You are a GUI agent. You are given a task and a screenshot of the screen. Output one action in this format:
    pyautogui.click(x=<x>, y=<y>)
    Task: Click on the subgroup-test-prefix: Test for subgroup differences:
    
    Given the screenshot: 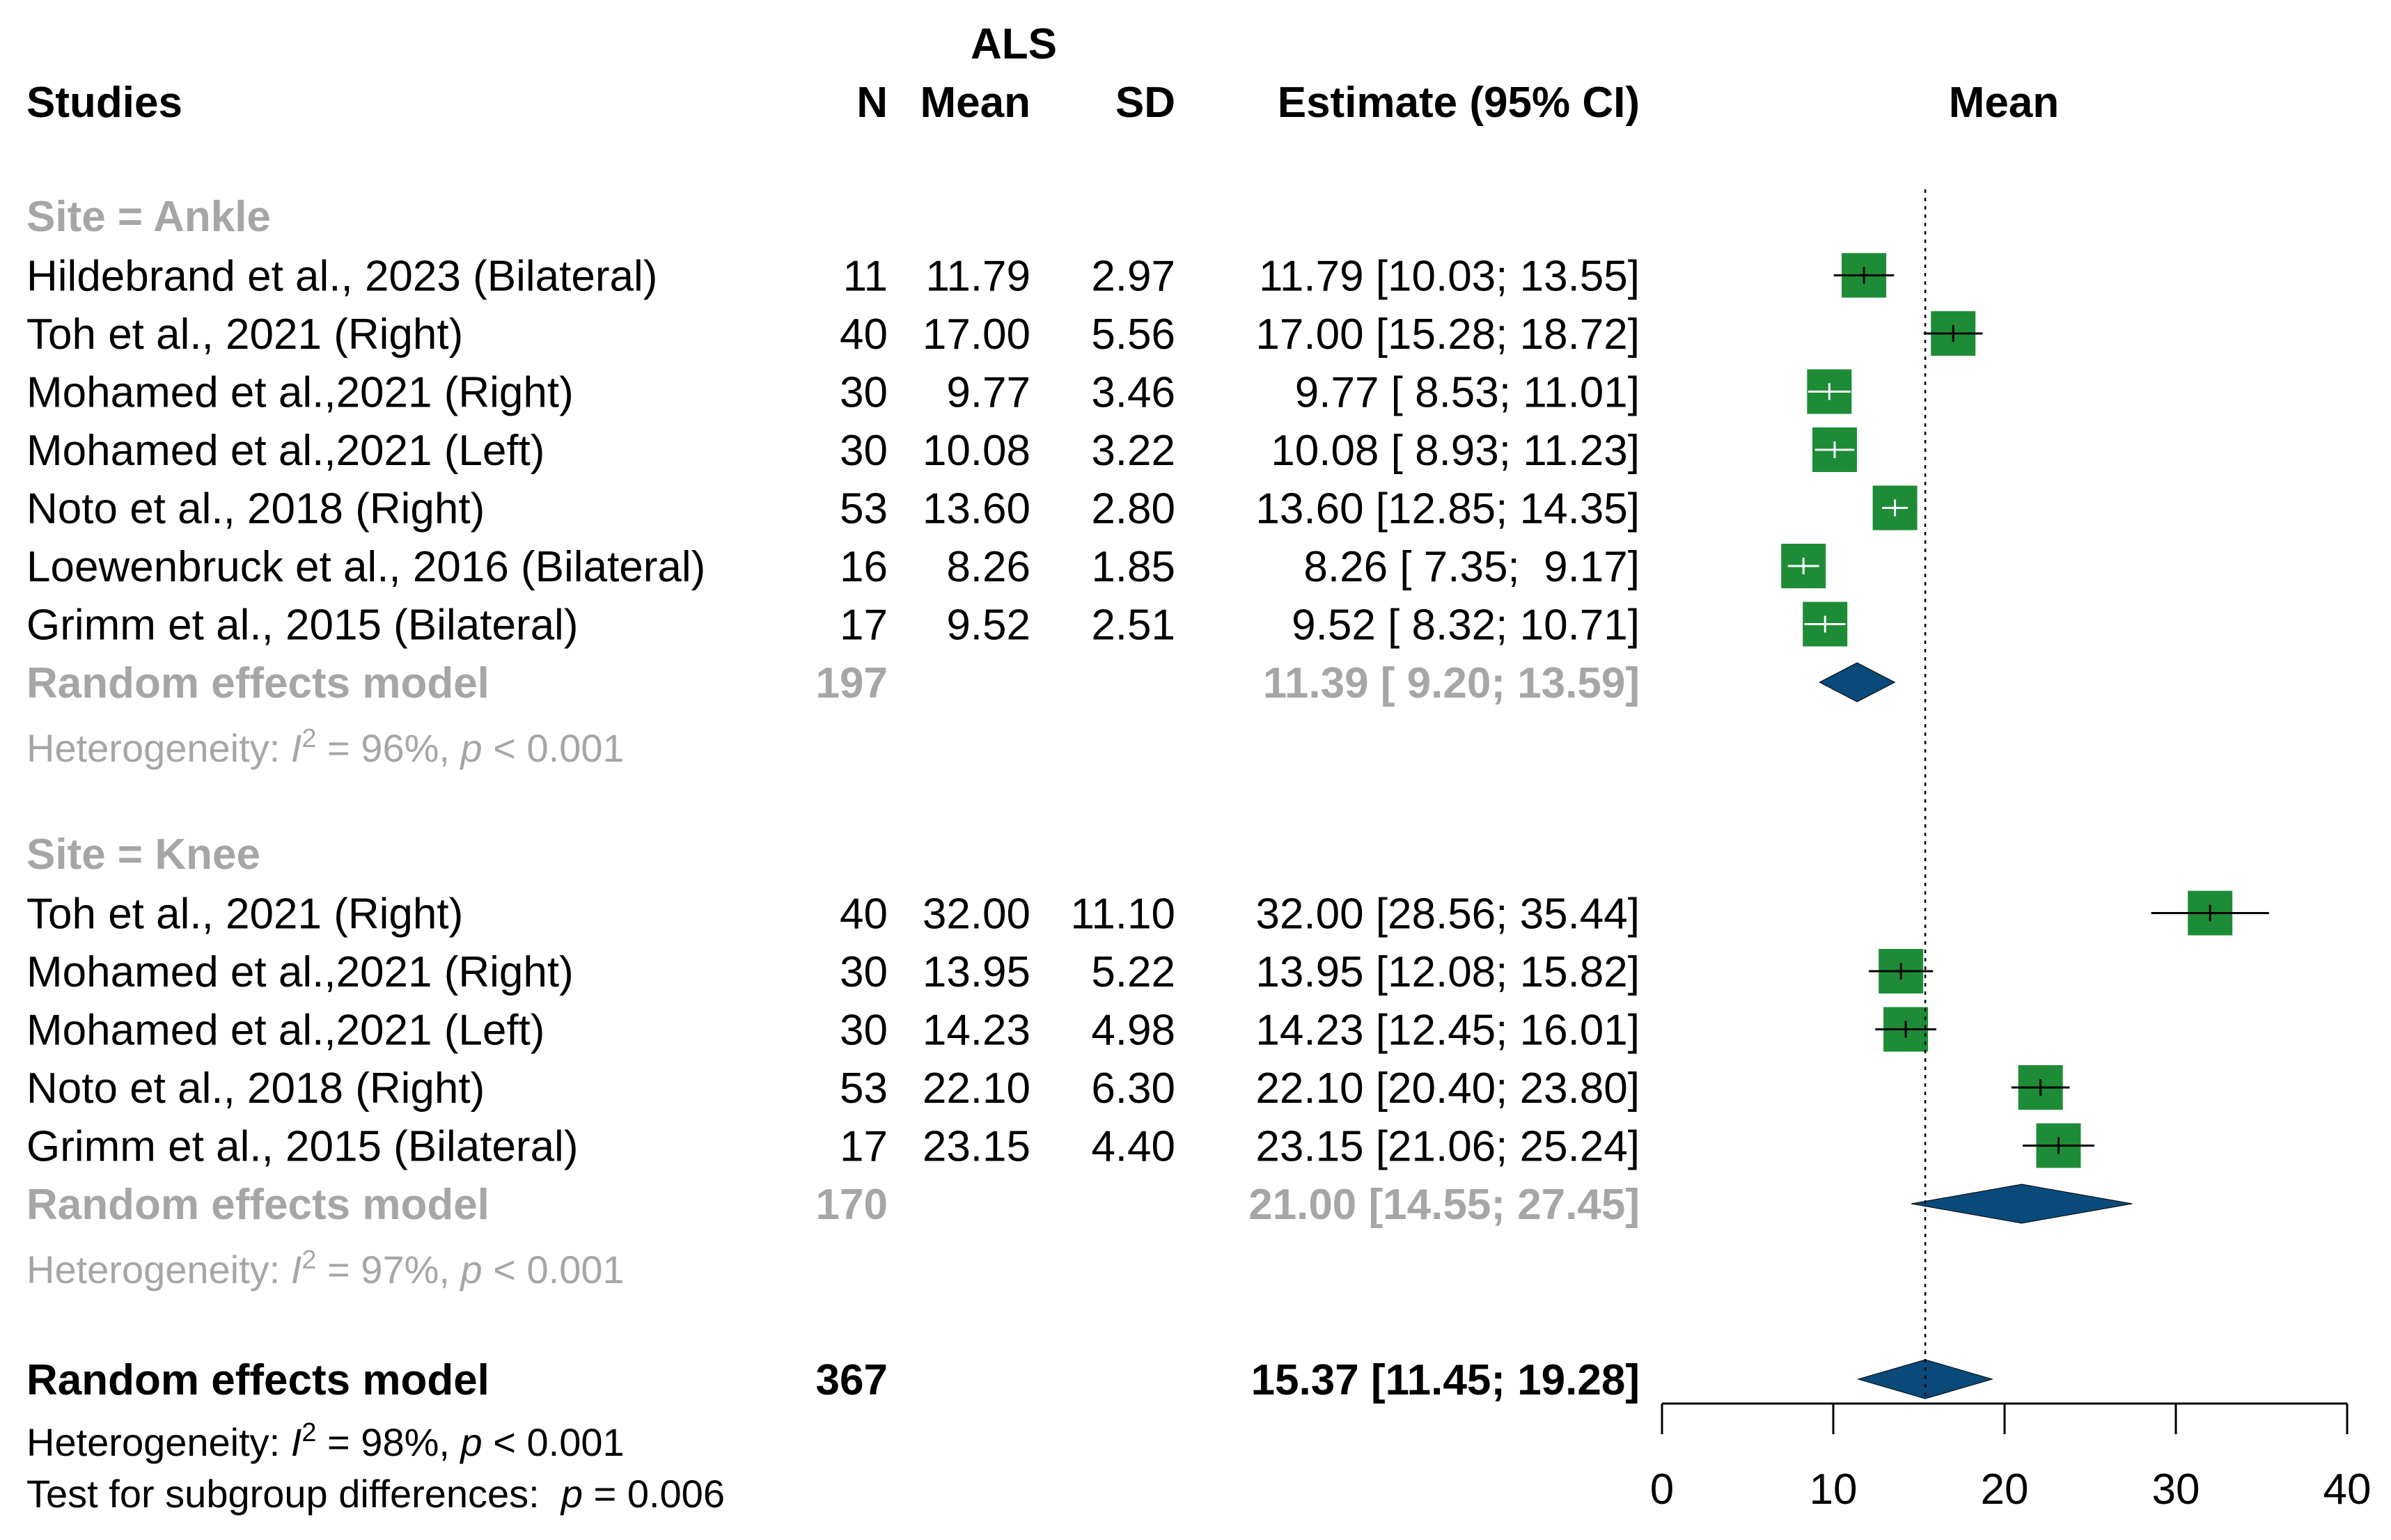 What is the action you would take?
    pyautogui.click(x=293, y=1494)
    